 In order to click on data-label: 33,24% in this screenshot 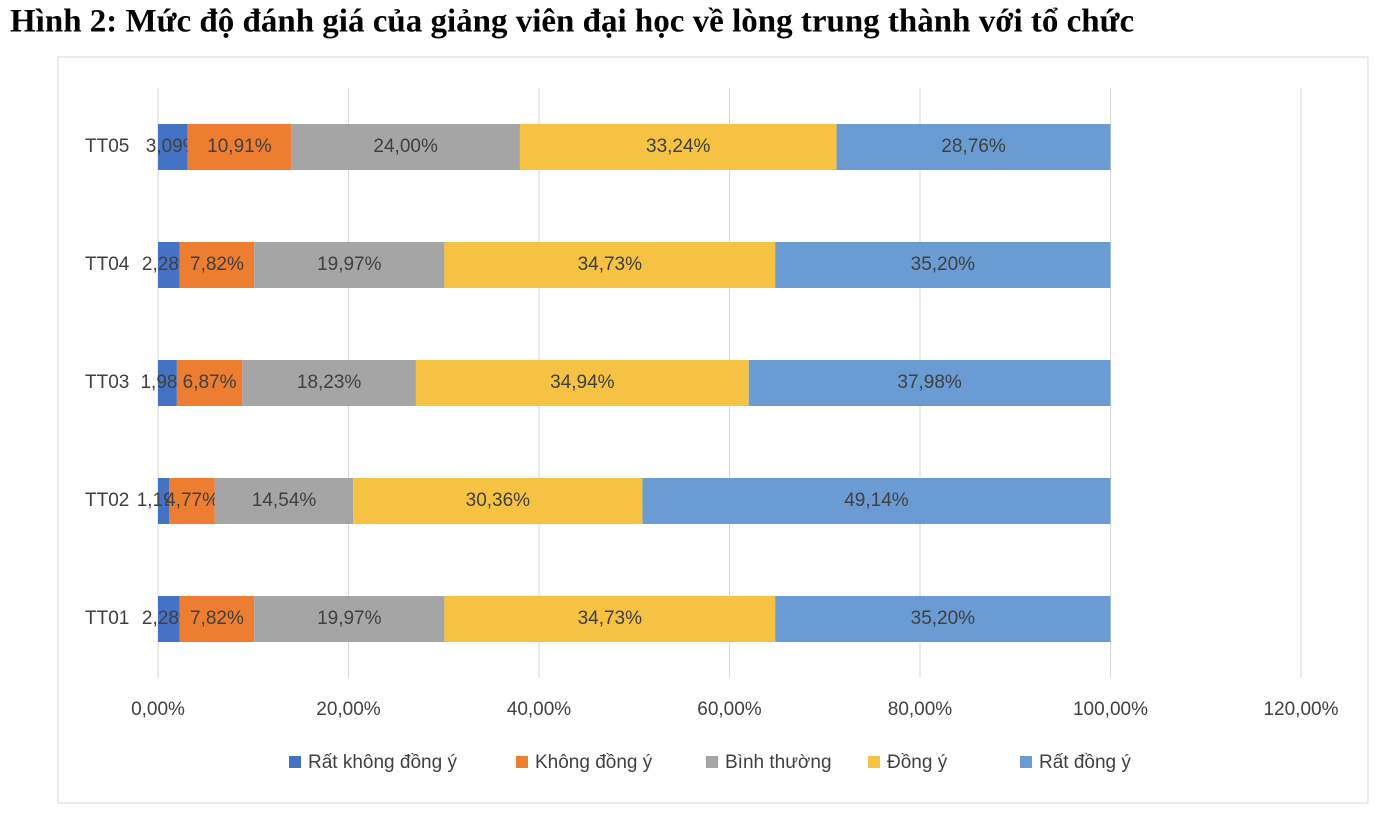, I will do `click(678, 146)`.